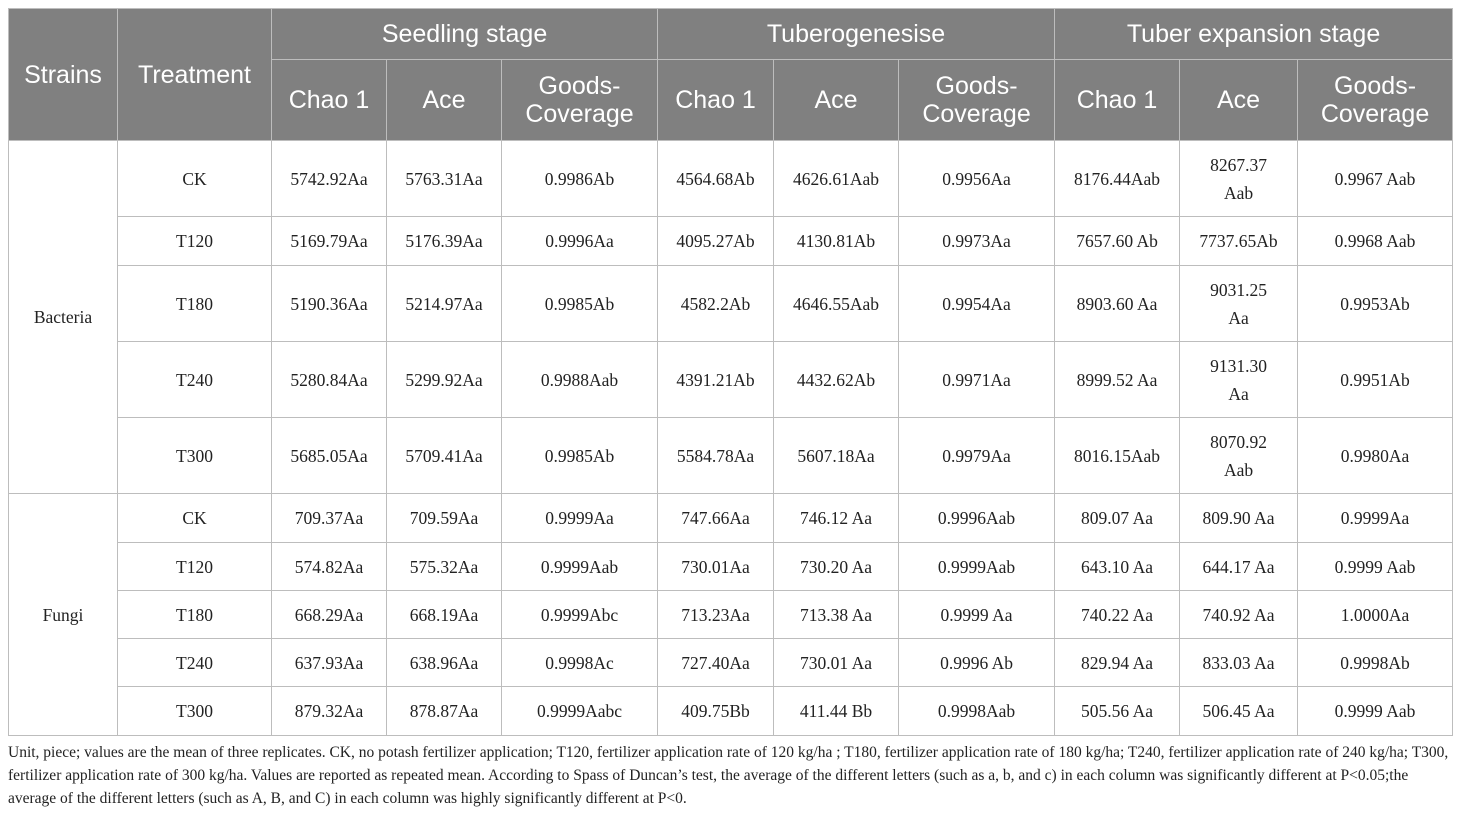  What do you see at coordinates (329, 379) in the screenshot?
I see `value-cell: 5280.84Aa` at bounding box center [329, 379].